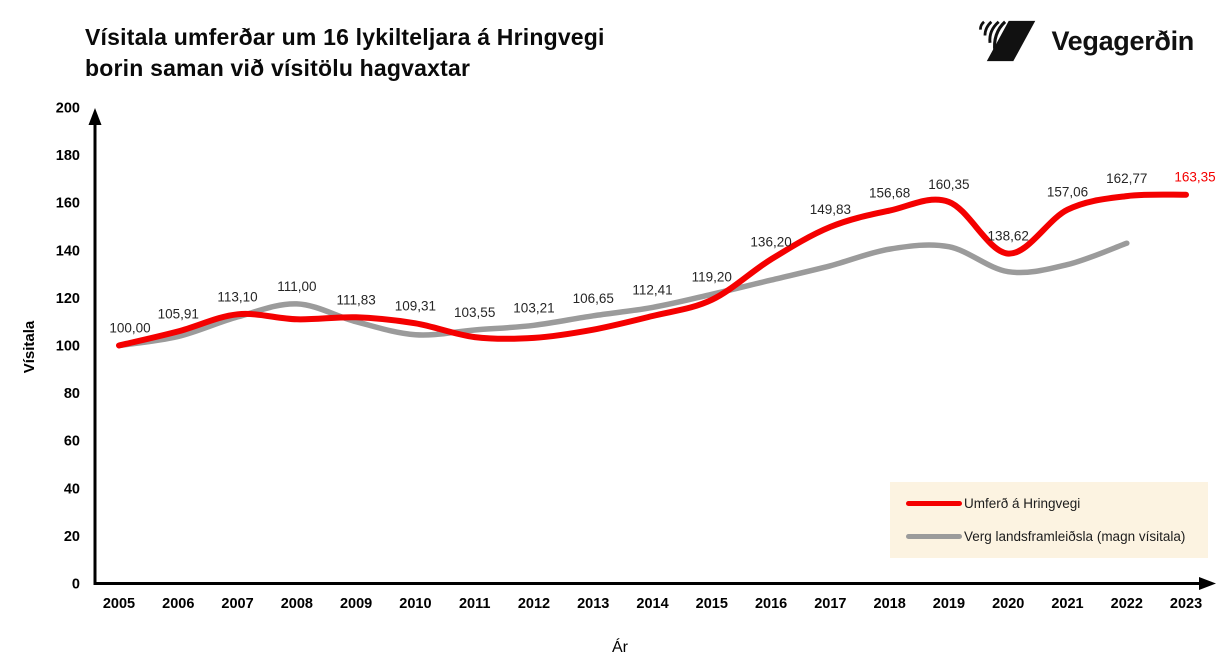 Image resolution: width=1226 pixels, height=665 pixels. What do you see at coordinates (1067, 604) in the screenshot?
I see `x-tick-label: 2021` at bounding box center [1067, 604].